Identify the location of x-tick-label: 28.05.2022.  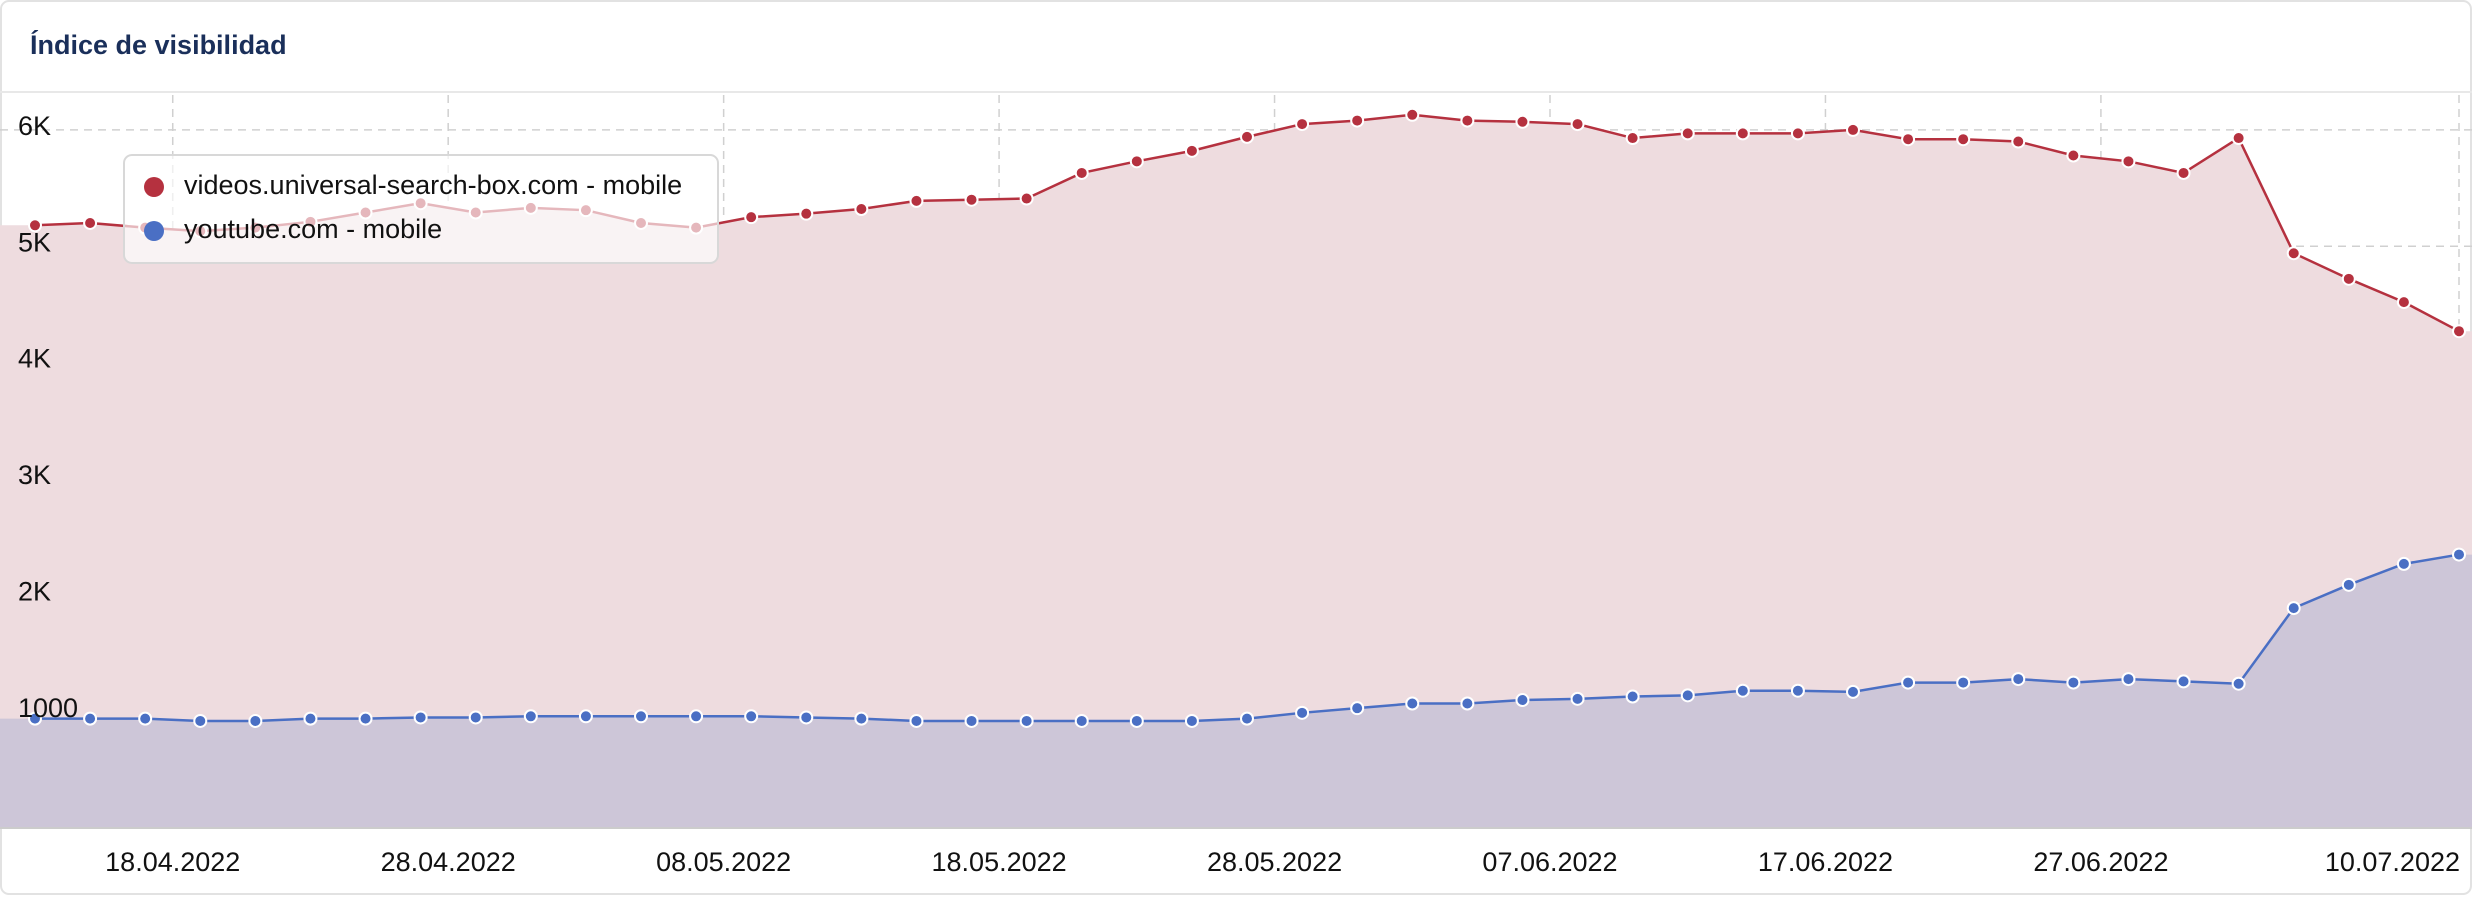
(1274, 862).